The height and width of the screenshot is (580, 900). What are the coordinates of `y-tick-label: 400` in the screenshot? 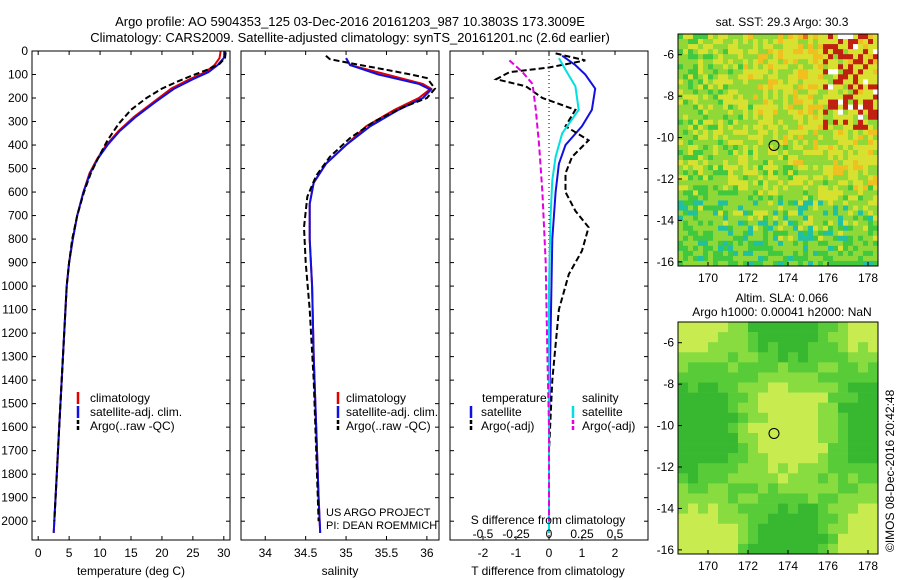 It's located at (18, 145).